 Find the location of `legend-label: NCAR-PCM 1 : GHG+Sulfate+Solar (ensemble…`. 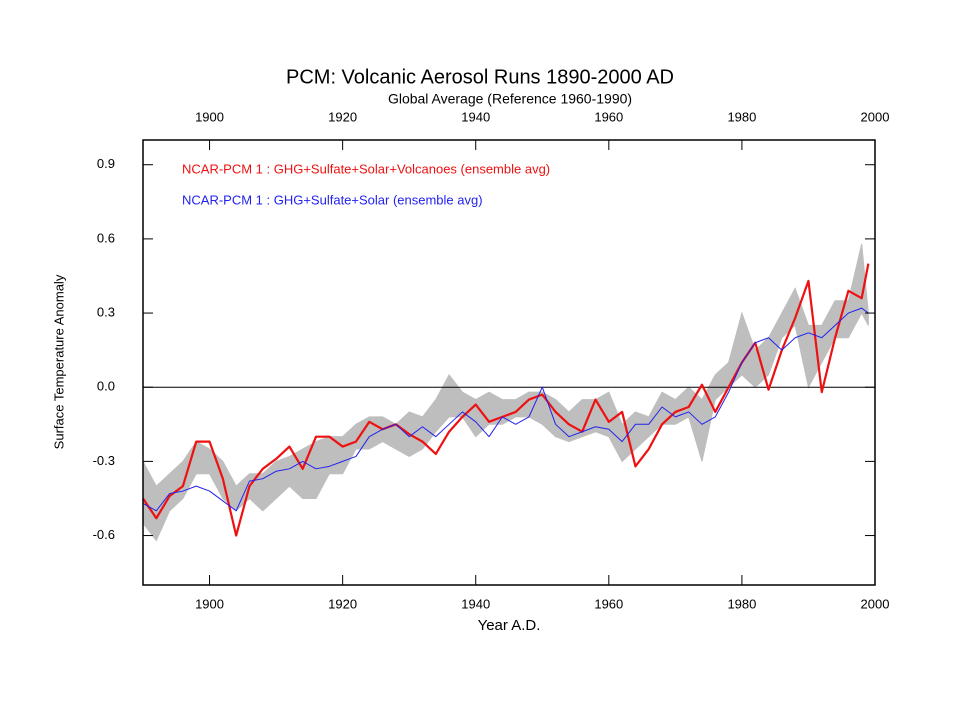

legend-label: NCAR-PCM 1 : GHG+Sulfate+Solar (ensemble… is located at coordinates (332, 199).